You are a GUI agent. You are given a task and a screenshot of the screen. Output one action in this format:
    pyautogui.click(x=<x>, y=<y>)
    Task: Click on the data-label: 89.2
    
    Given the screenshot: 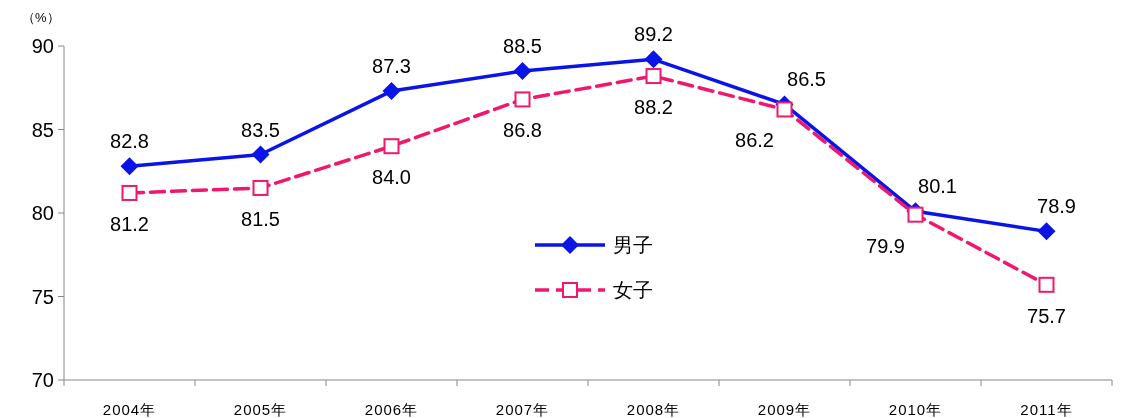 What is the action you would take?
    pyautogui.click(x=653, y=34)
    